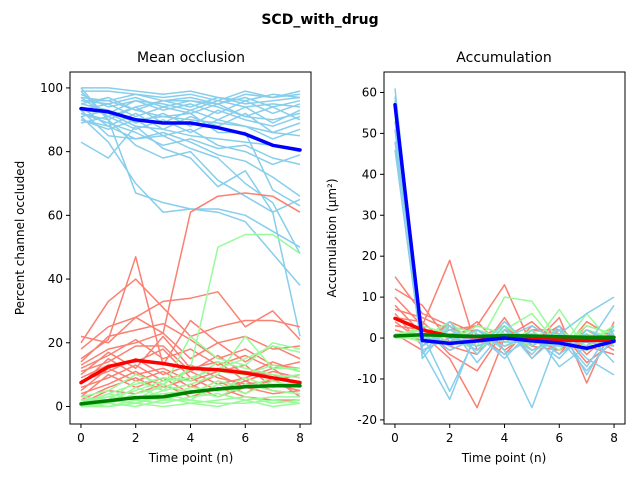  I want to click on y-tick-label: 50, so click(369, 133).